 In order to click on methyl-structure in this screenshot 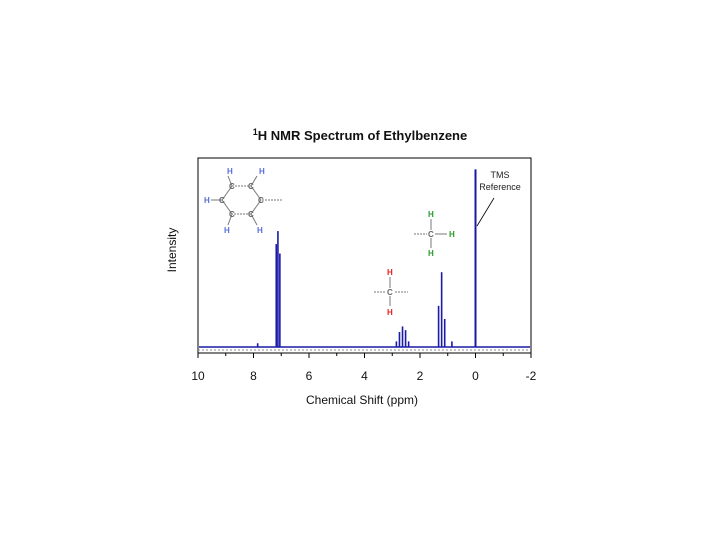, I will do `click(430, 233)`.